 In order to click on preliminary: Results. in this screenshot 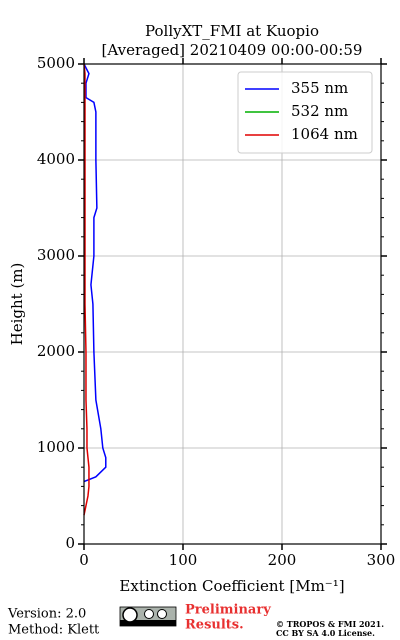, I will do `click(214, 625)`.